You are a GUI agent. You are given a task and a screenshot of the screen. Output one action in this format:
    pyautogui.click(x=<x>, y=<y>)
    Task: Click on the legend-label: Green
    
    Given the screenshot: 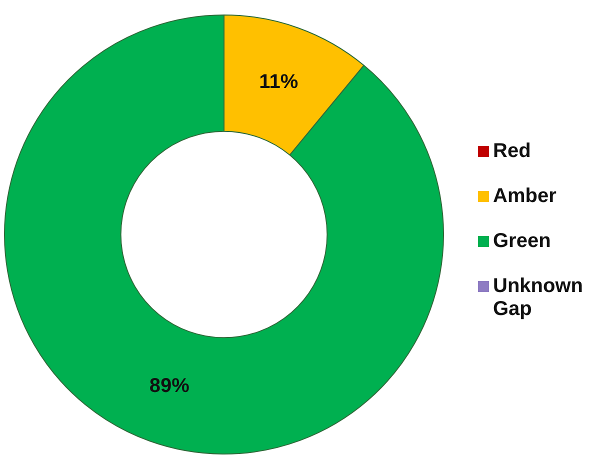 What is the action you would take?
    pyautogui.click(x=522, y=241)
    